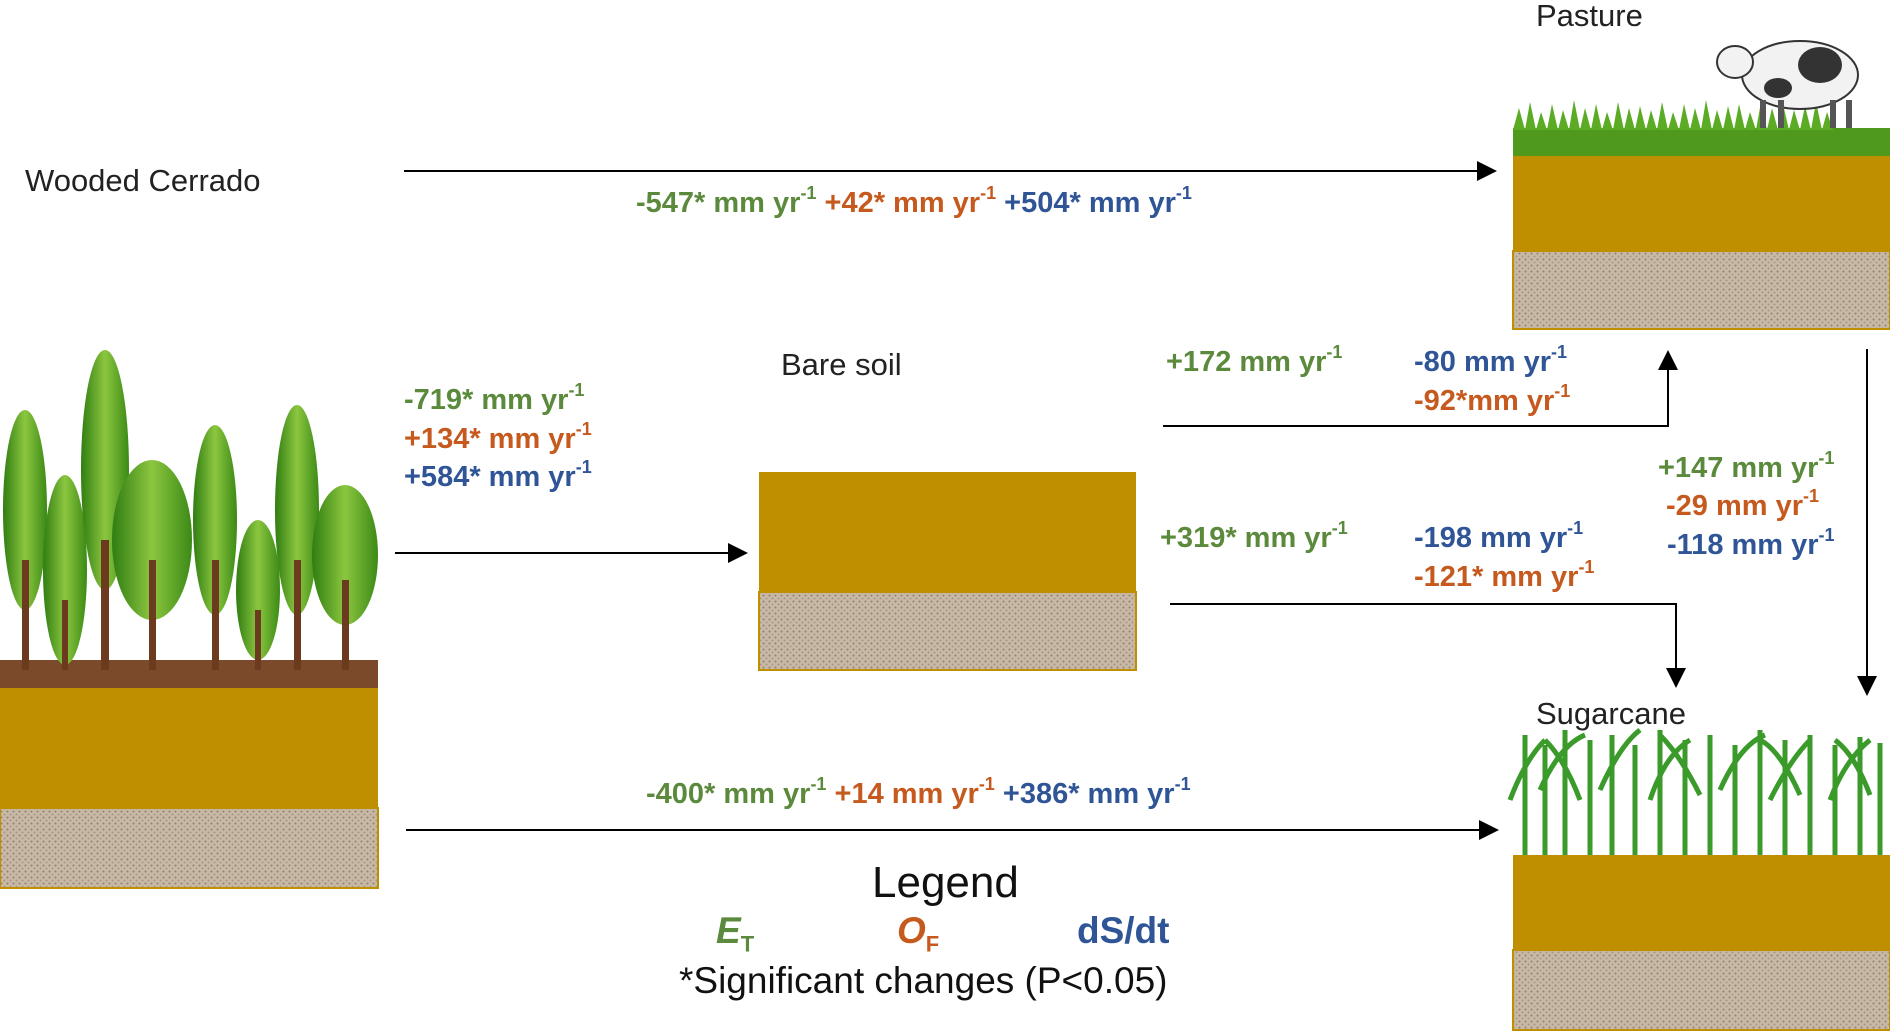 This screenshot has width=1890, height=1032. I want to click on label-wooded-cerrado: Wooded Cerrado, so click(143, 180).